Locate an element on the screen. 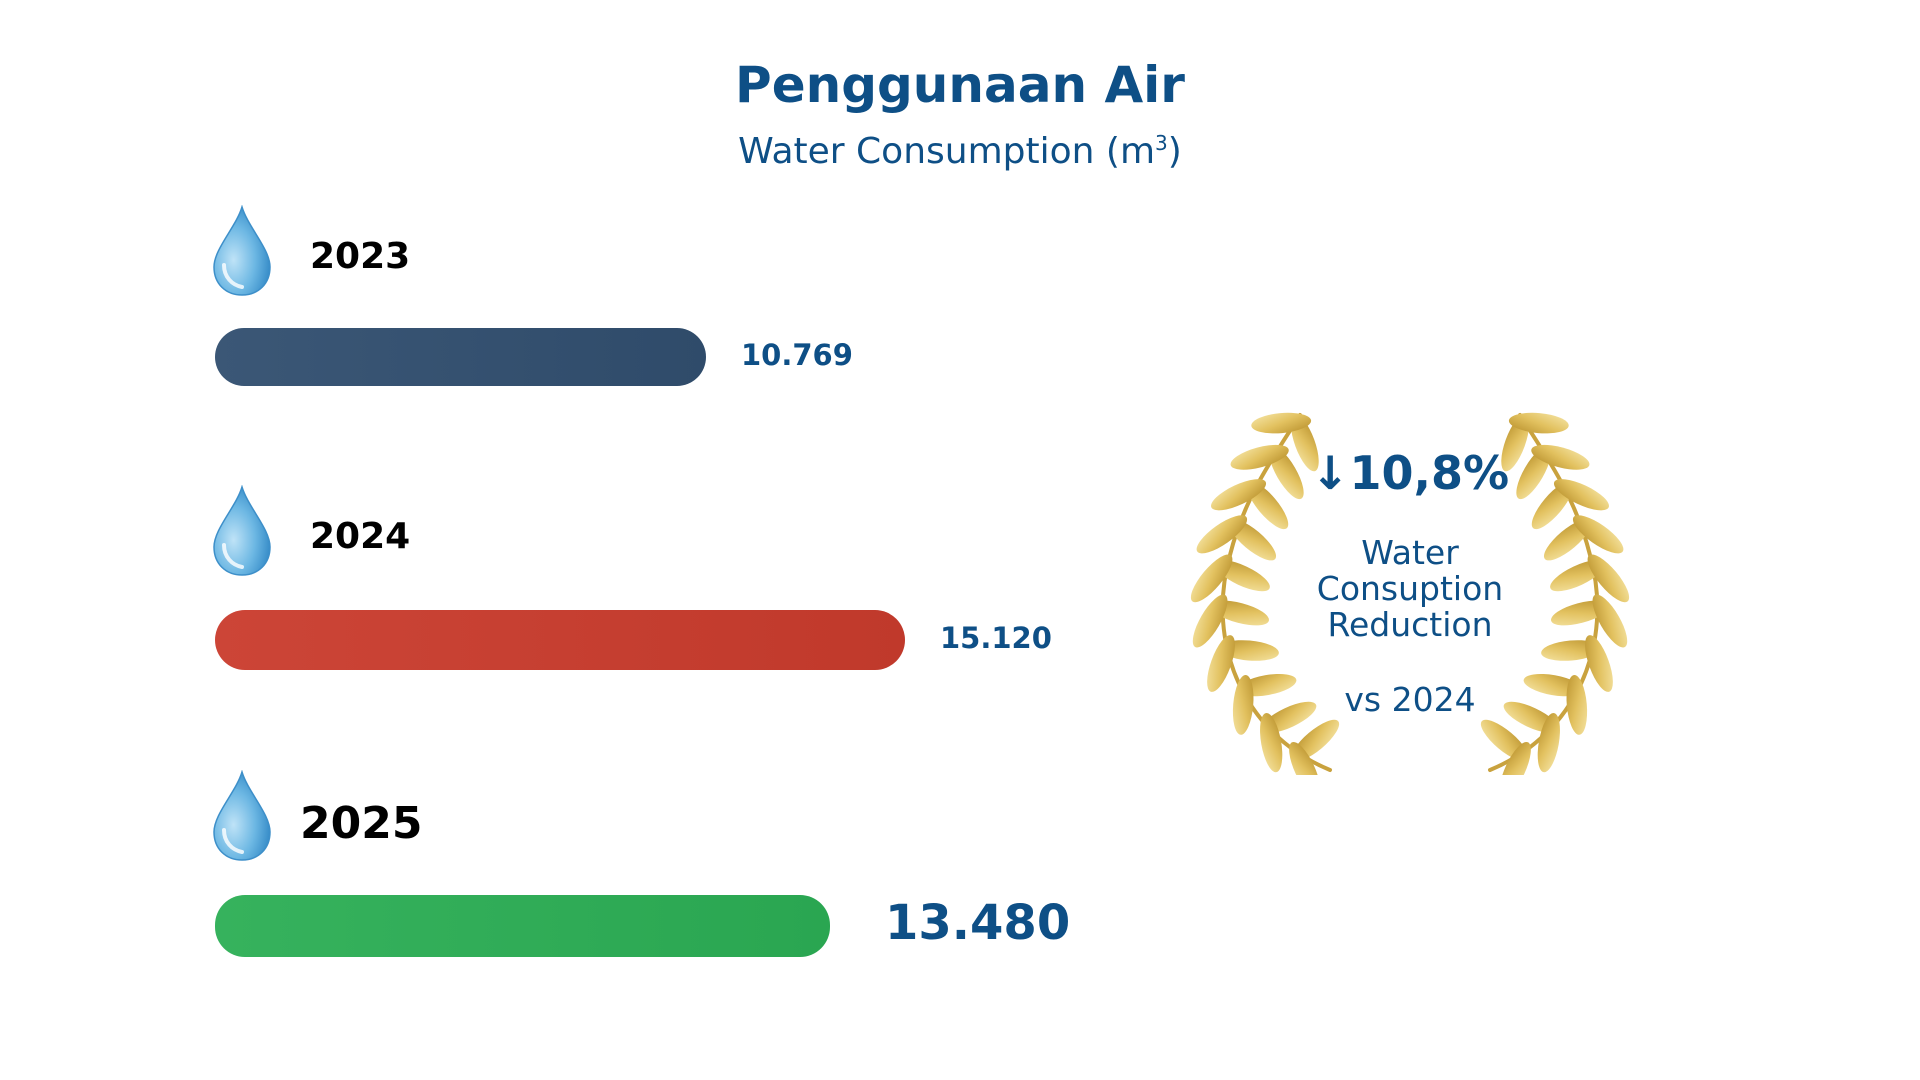  chart-header: Penggunaan Air Water Consumption (m3) is located at coordinates (960, 112).